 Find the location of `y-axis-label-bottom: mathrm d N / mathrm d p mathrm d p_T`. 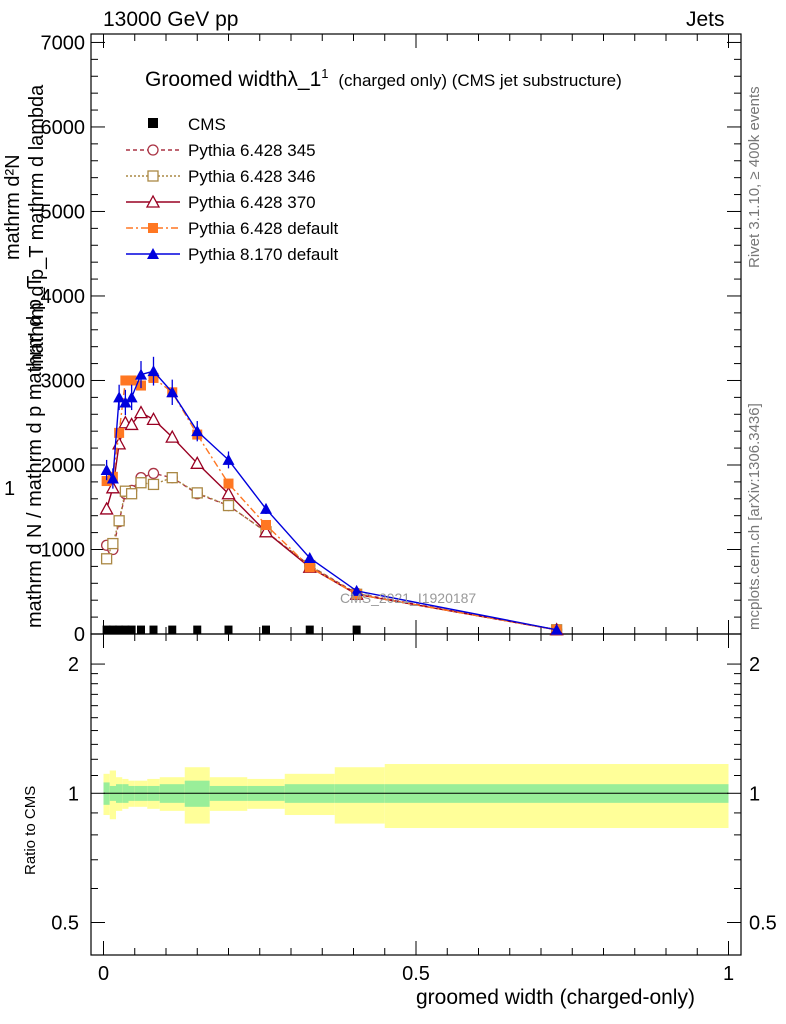

y-axis-label-bottom: mathrm d N / mathrm d p mathrm d p_T is located at coordinates (35, 451).